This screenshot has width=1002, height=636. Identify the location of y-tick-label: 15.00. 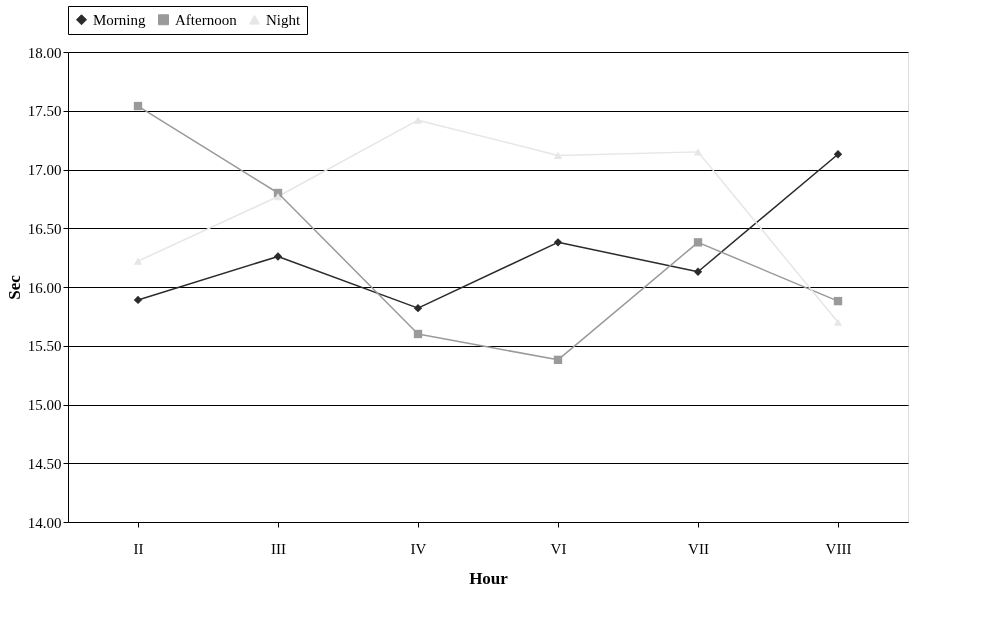
(44, 405).